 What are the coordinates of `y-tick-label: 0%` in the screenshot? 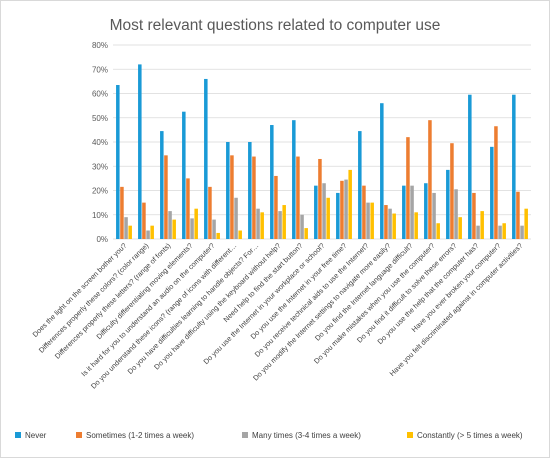 It's located at (102, 239).